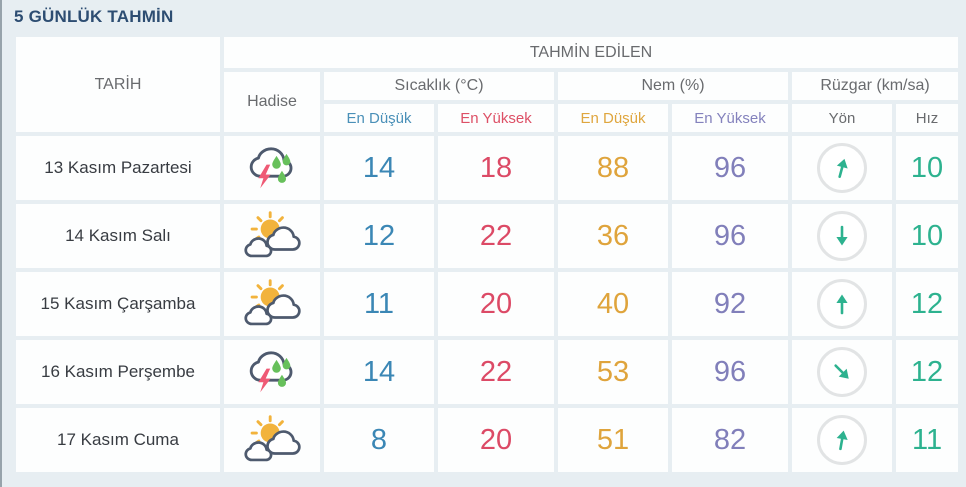  What do you see at coordinates (613, 372) in the screenshot?
I see `hum-min-cell: 53` at bounding box center [613, 372].